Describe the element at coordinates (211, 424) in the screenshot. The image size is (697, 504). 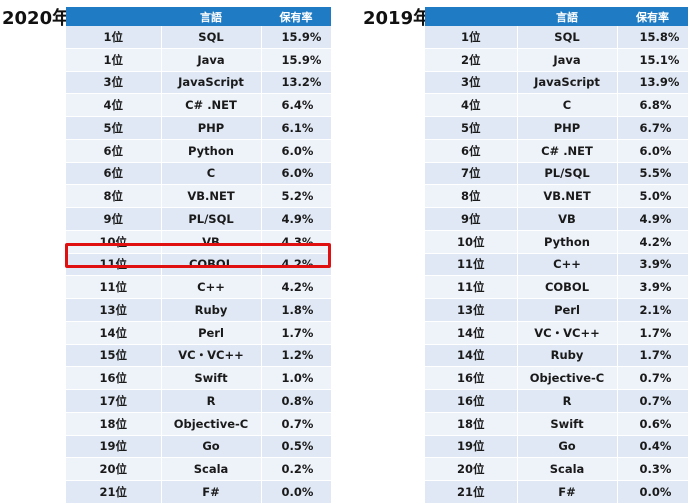
I see `language-cell: Objective-C` at that location.